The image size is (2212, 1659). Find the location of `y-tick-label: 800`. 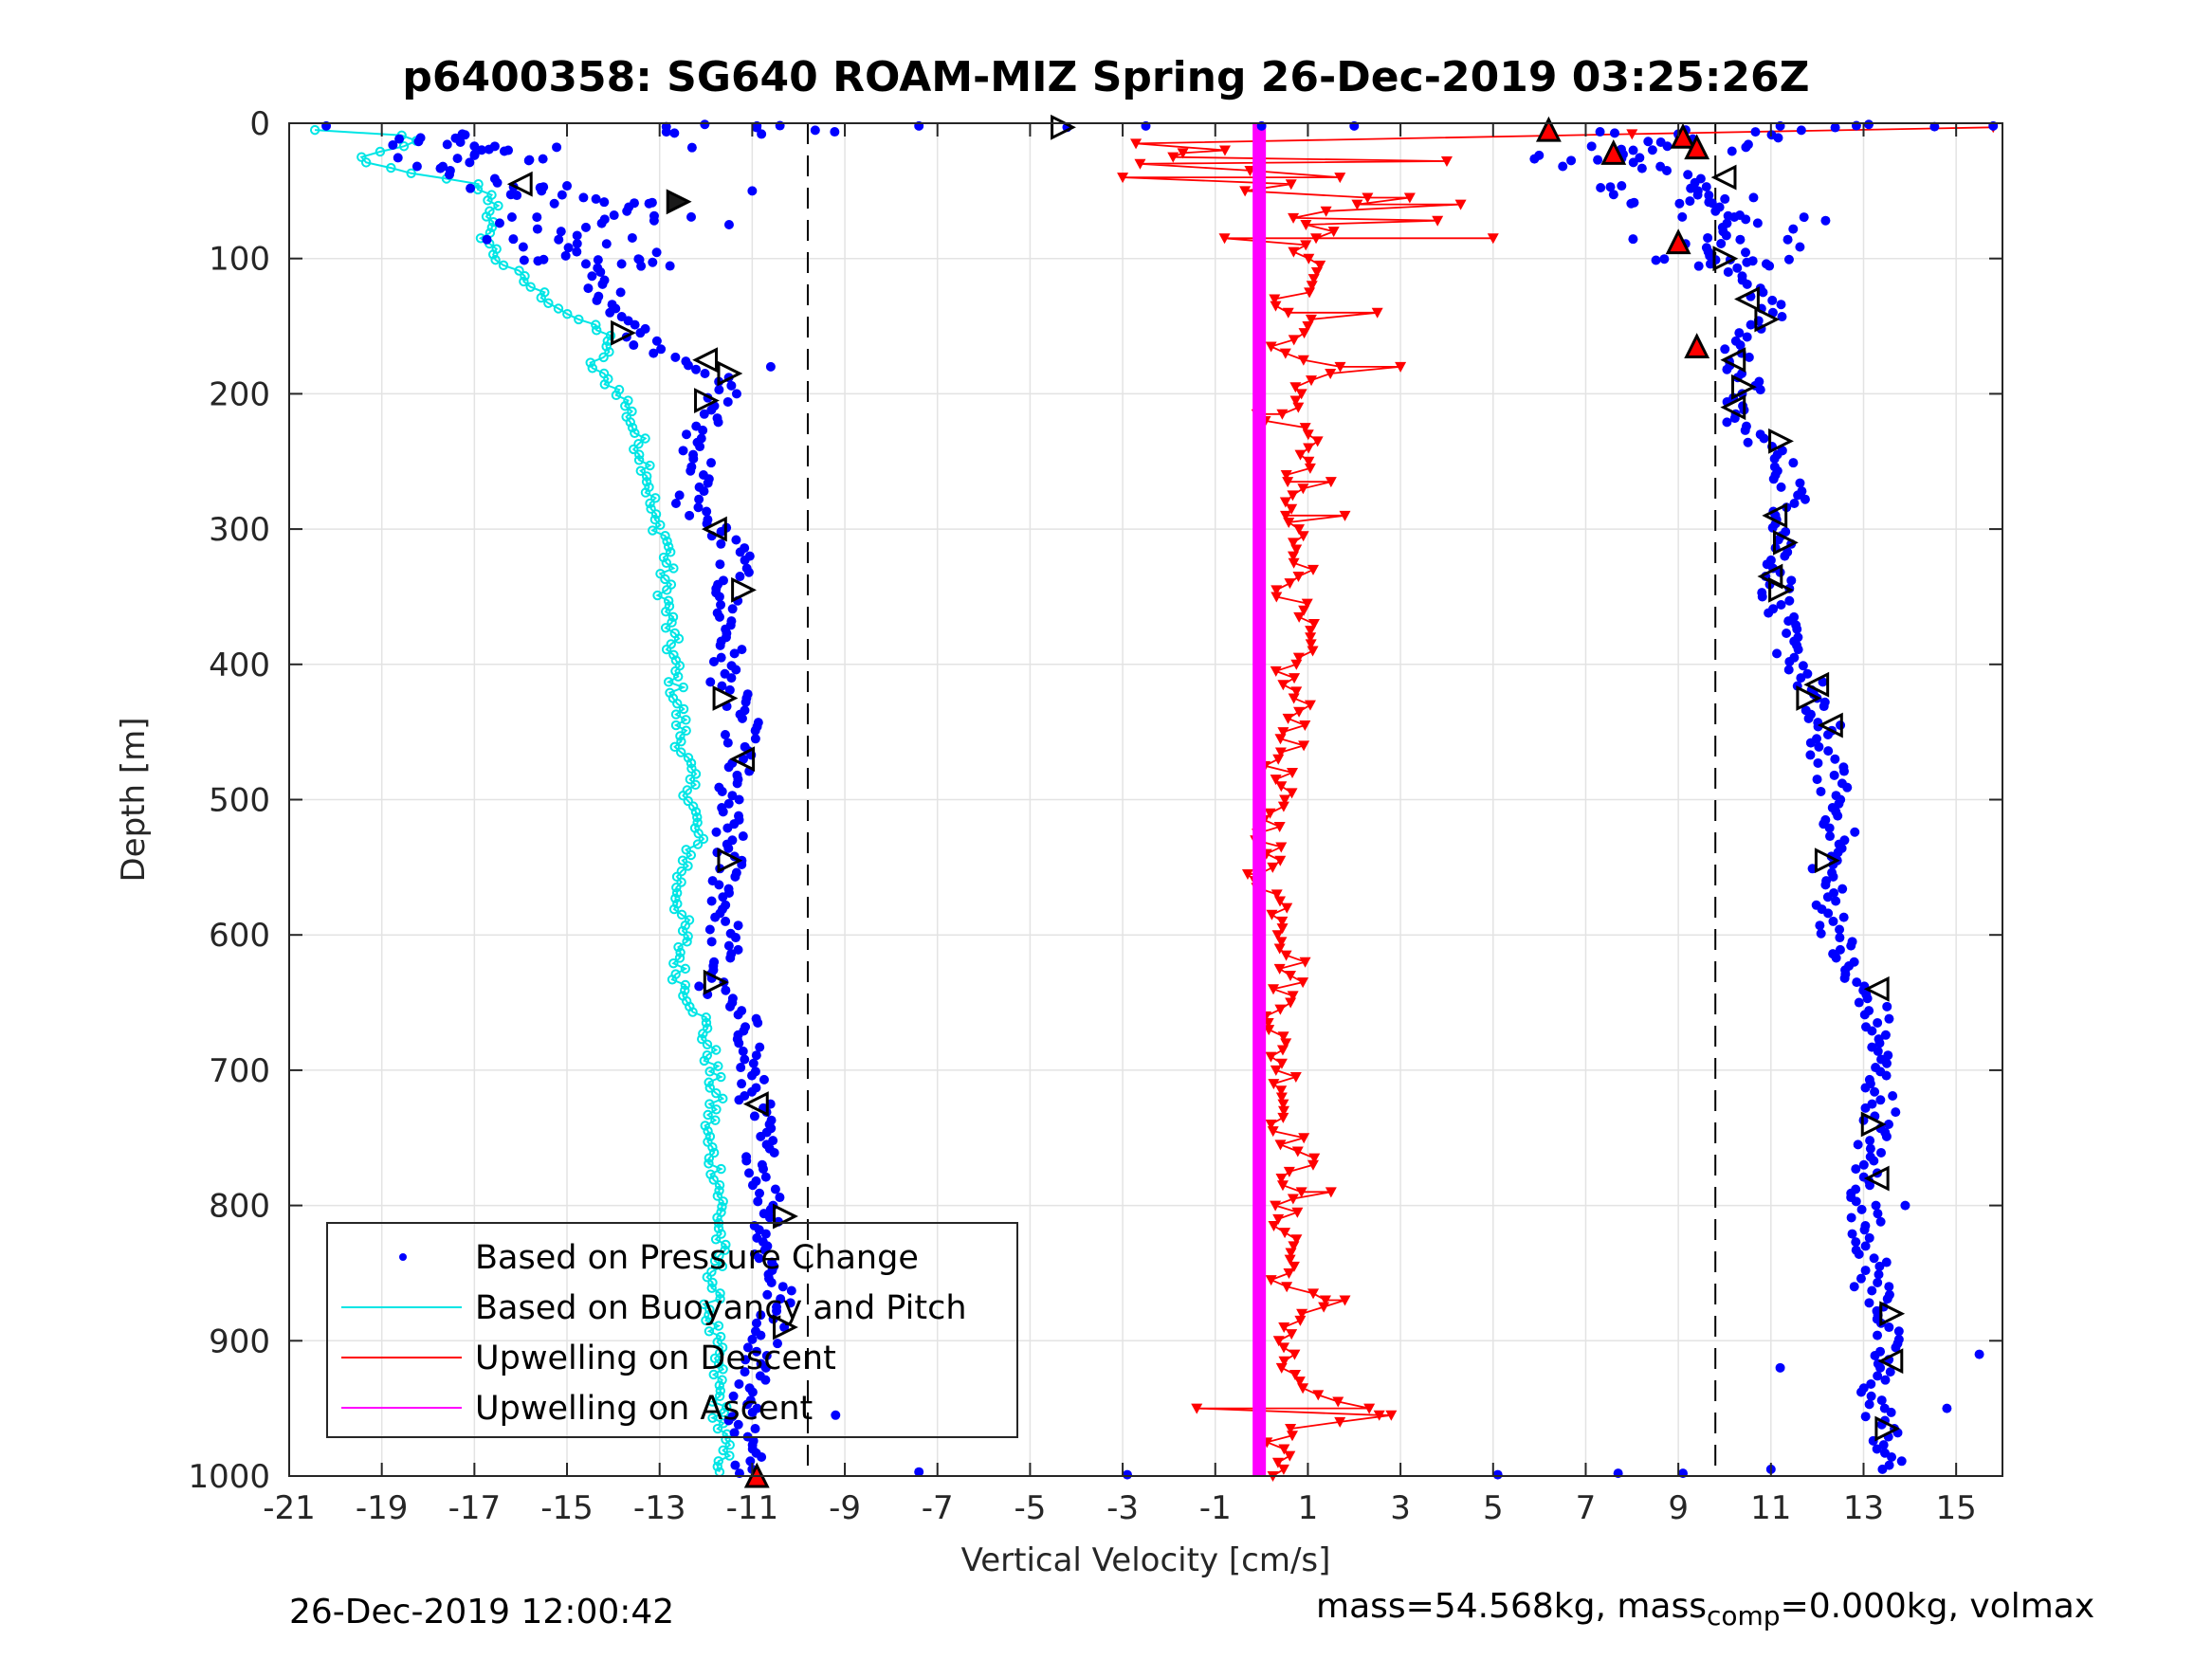

y-tick-label: 800 is located at coordinates (239, 1207).